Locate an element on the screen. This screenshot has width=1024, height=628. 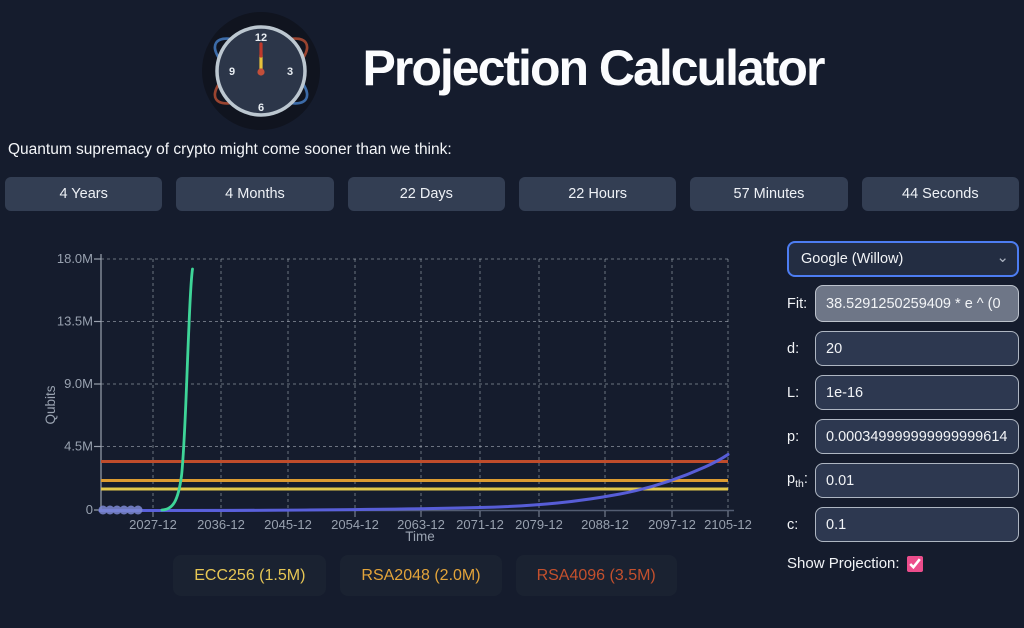
x-tick-2027: 2027-12 is located at coordinates (153, 524).